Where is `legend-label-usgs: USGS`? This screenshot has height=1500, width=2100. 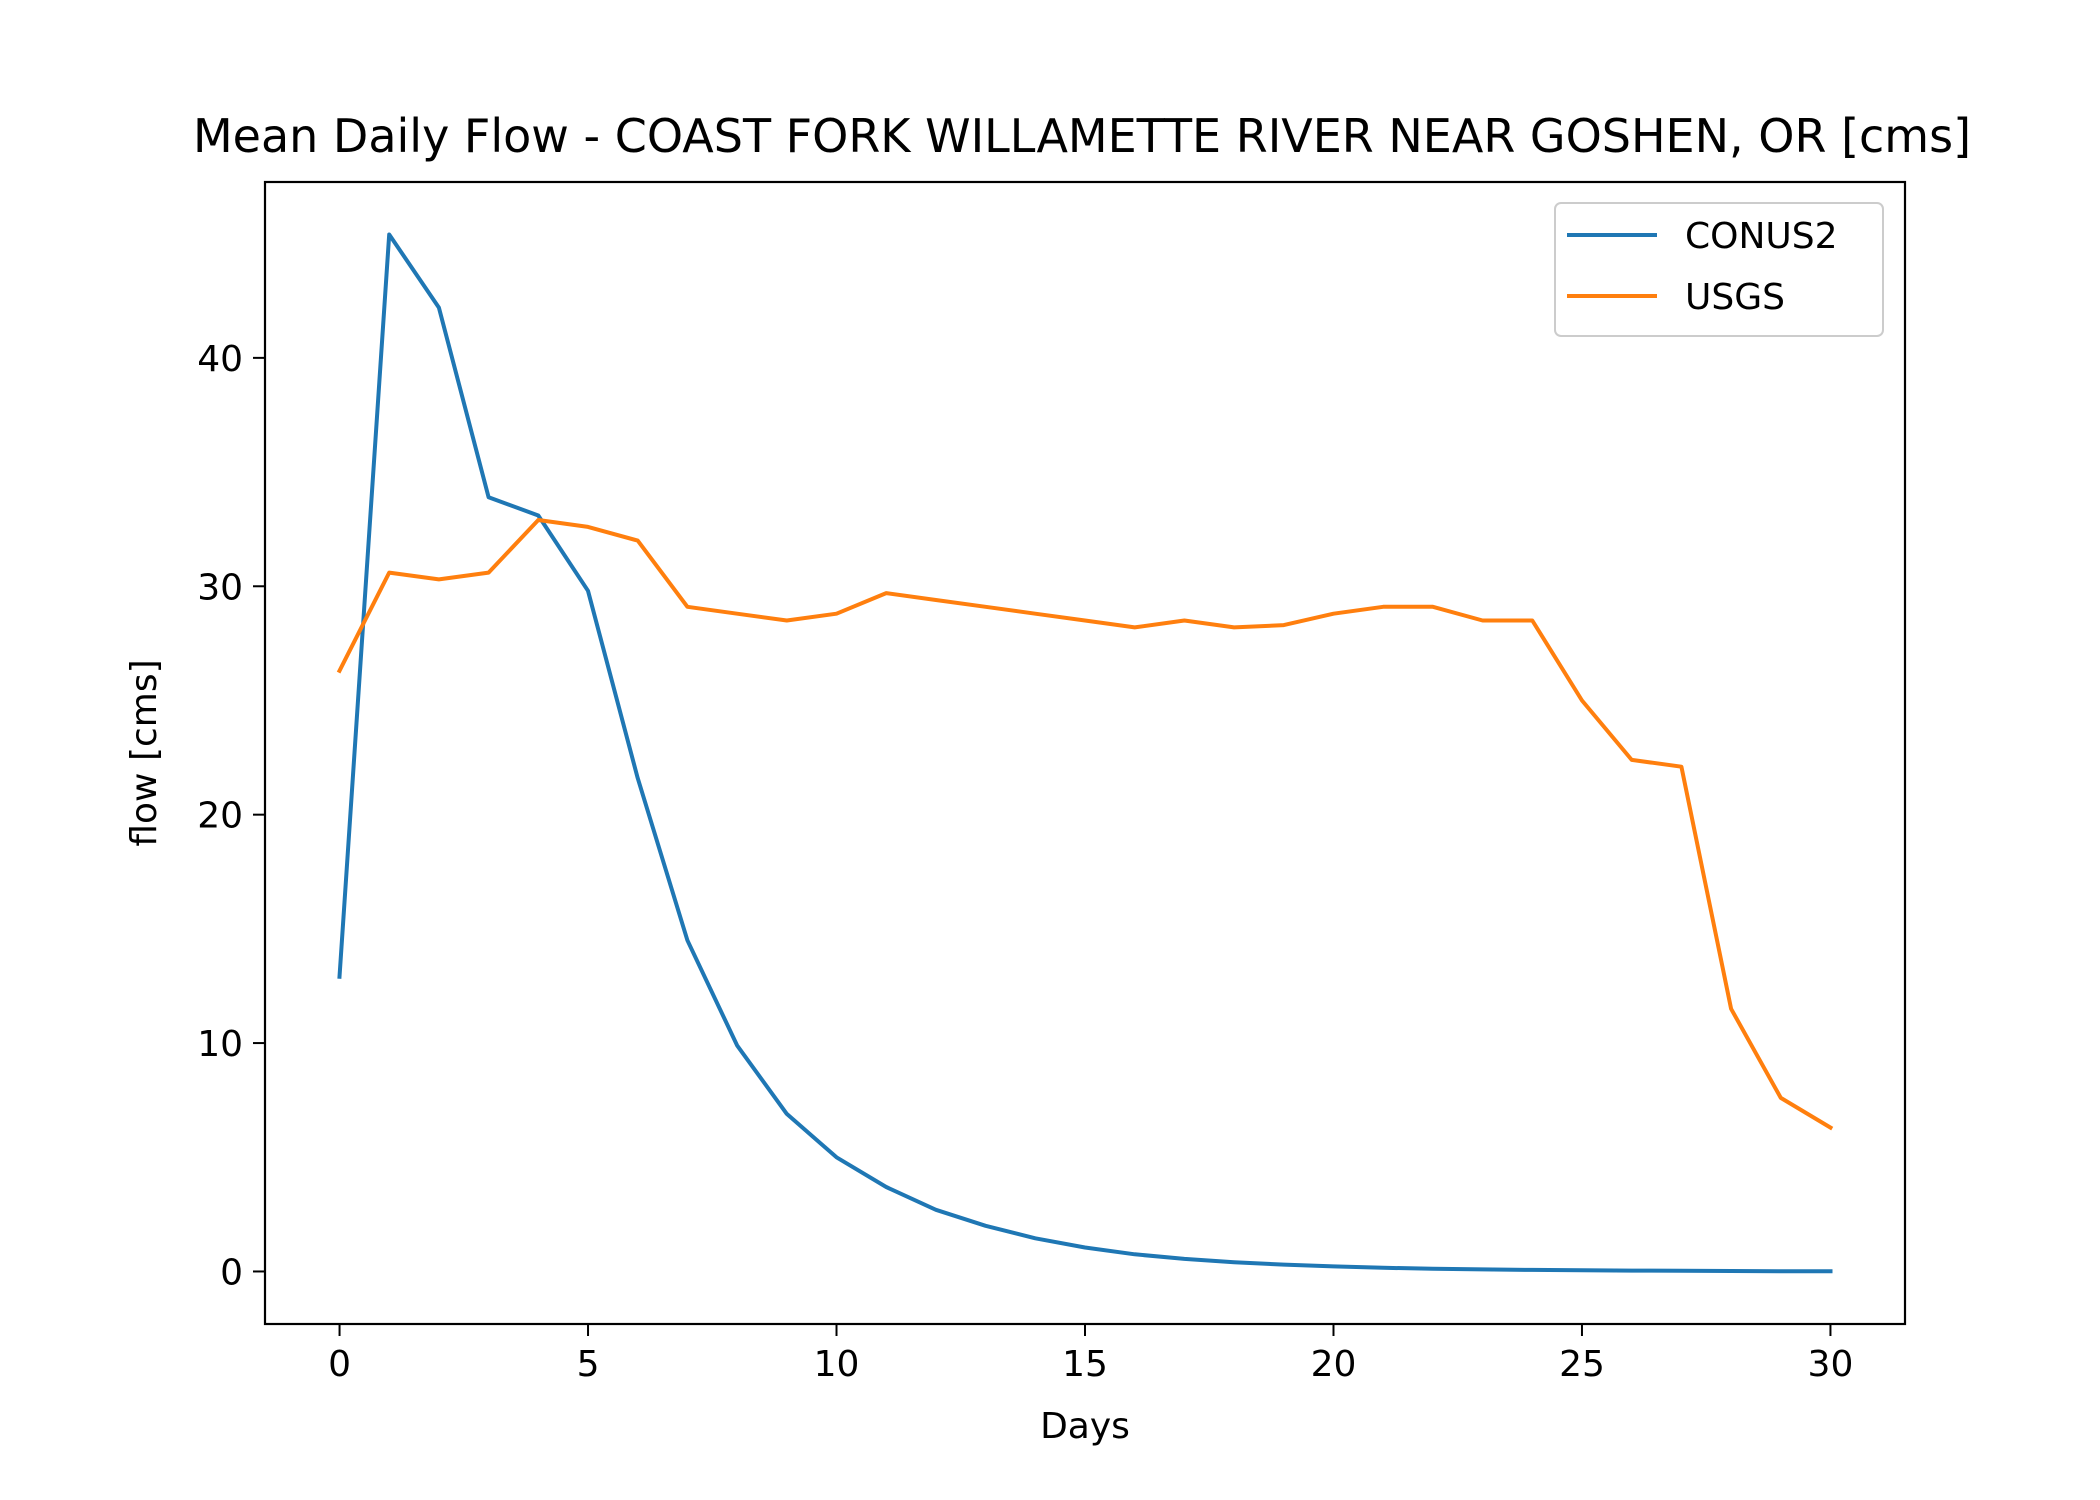 legend-label-usgs: USGS is located at coordinates (1735, 297).